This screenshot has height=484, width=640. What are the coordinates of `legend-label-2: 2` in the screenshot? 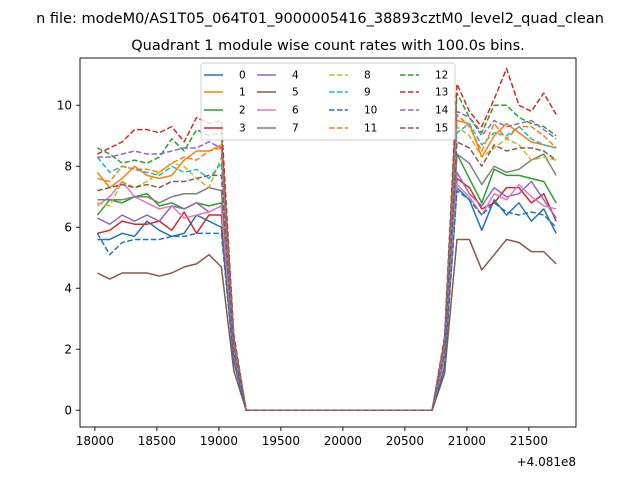 It's located at (242, 111).